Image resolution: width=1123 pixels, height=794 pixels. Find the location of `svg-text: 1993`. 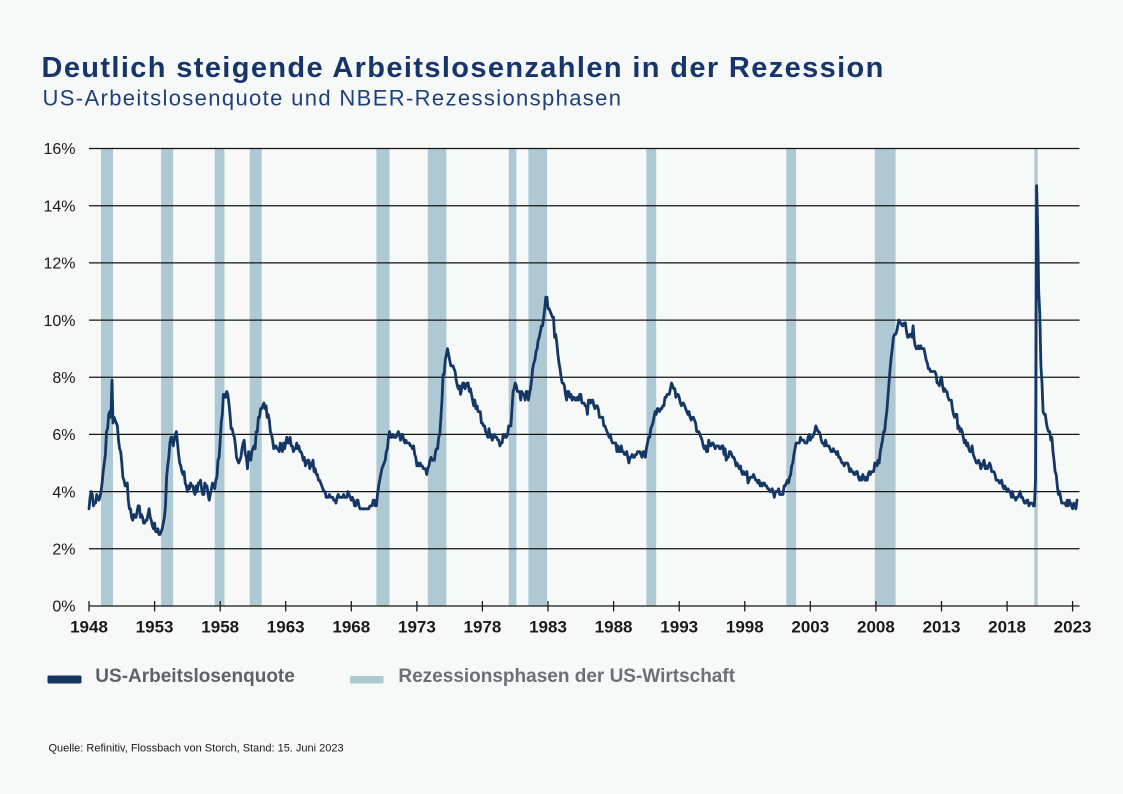

svg-text: 1993 is located at coordinates (679, 627).